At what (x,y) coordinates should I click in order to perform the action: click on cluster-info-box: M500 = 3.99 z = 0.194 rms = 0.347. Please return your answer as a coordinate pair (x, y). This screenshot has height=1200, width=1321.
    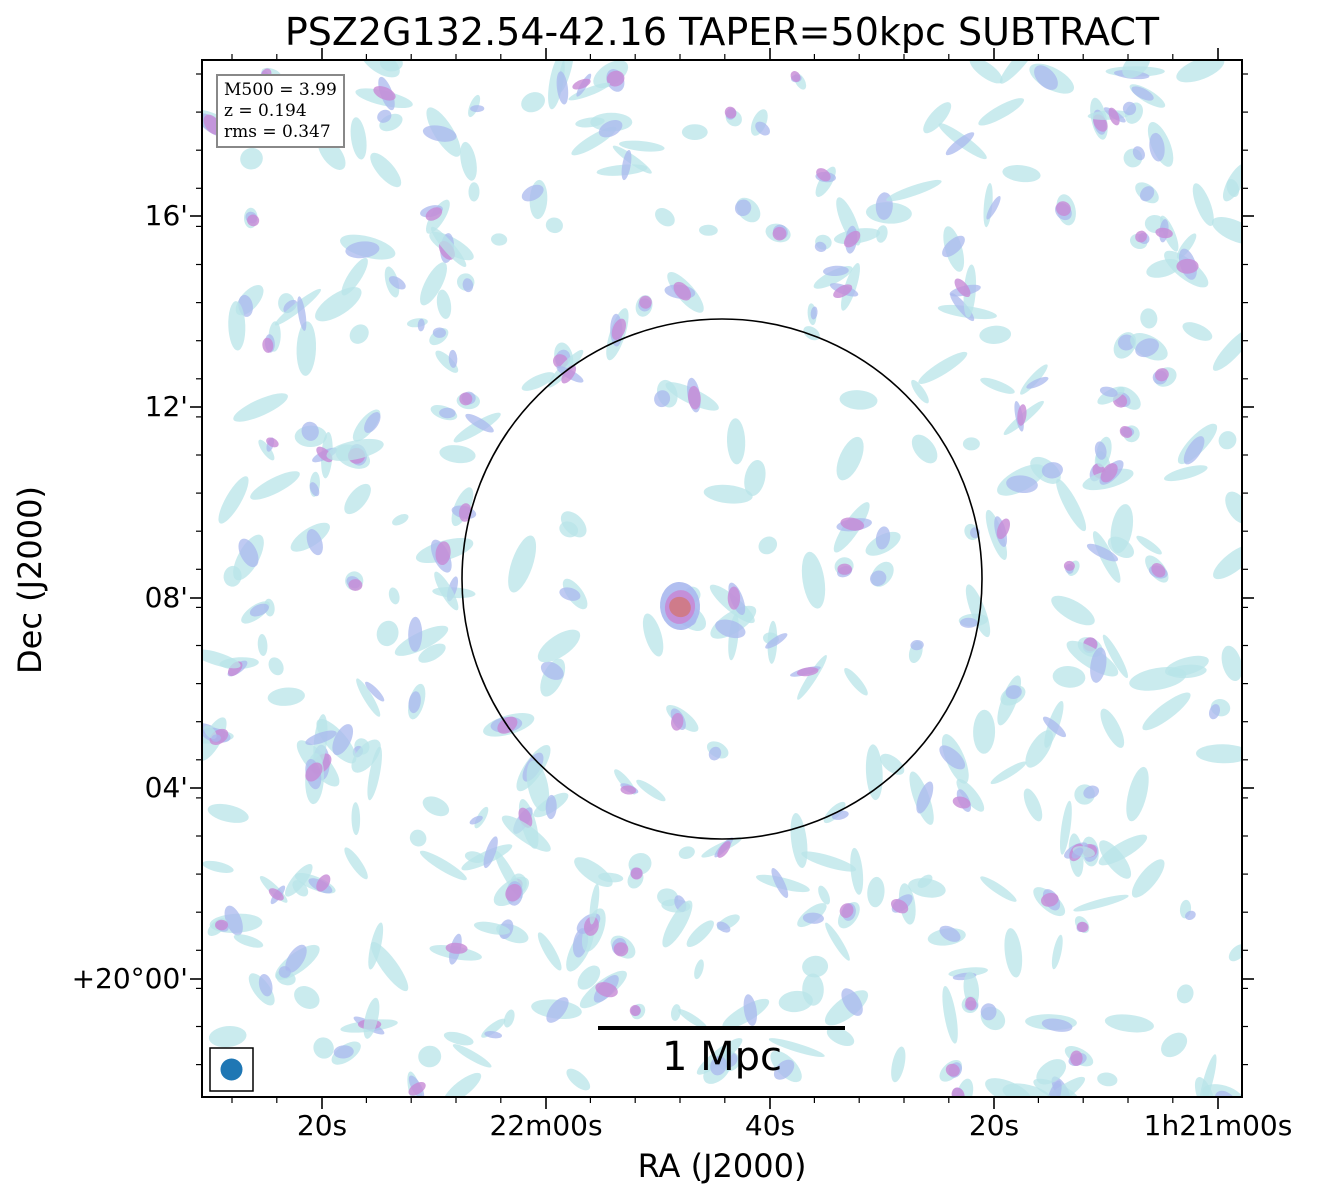
    Looking at the image, I should click on (280, 111).